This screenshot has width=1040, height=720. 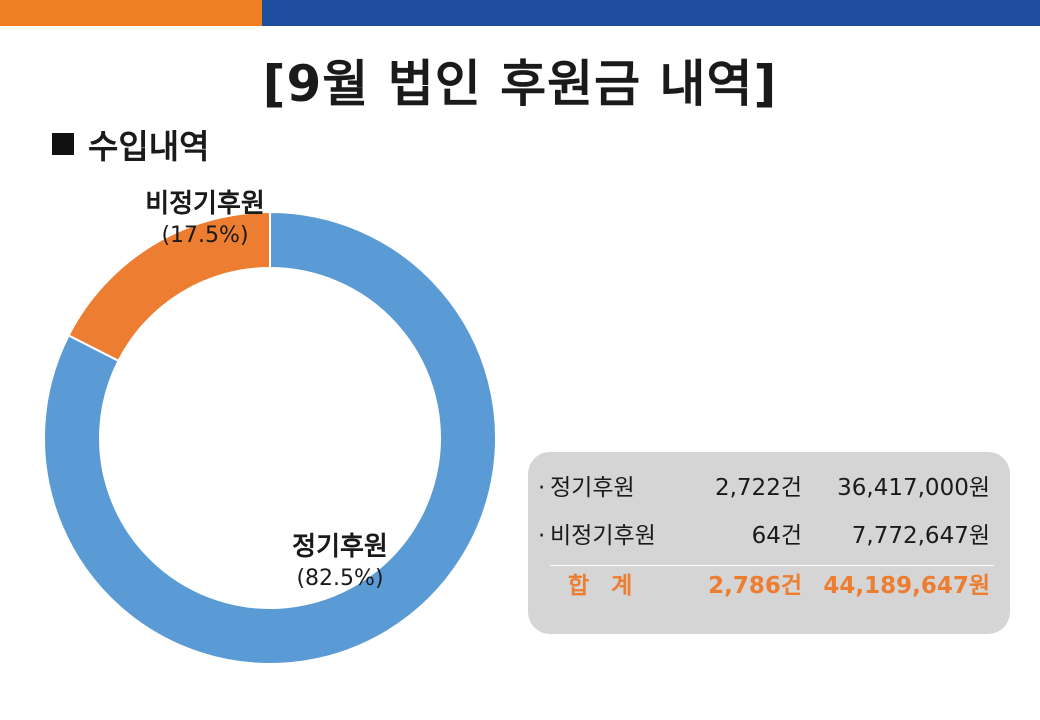 What do you see at coordinates (906, 586) in the screenshot?
I see `total-amount: 44,189,647원` at bounding box center [906, 586].